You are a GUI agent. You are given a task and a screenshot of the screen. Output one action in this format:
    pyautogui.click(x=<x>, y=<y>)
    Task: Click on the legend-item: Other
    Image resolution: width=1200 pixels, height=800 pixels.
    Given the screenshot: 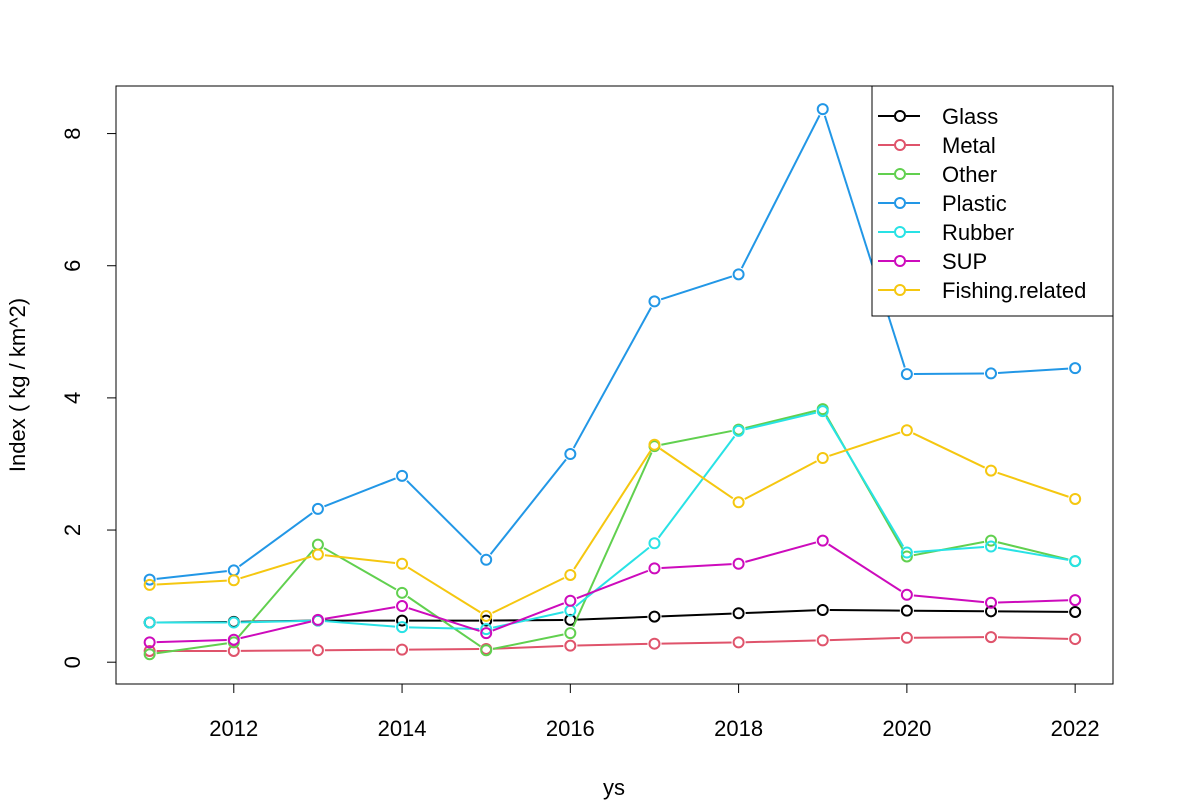 What is the action you would take?
    pyautogui.click(x=937, y=174)
    